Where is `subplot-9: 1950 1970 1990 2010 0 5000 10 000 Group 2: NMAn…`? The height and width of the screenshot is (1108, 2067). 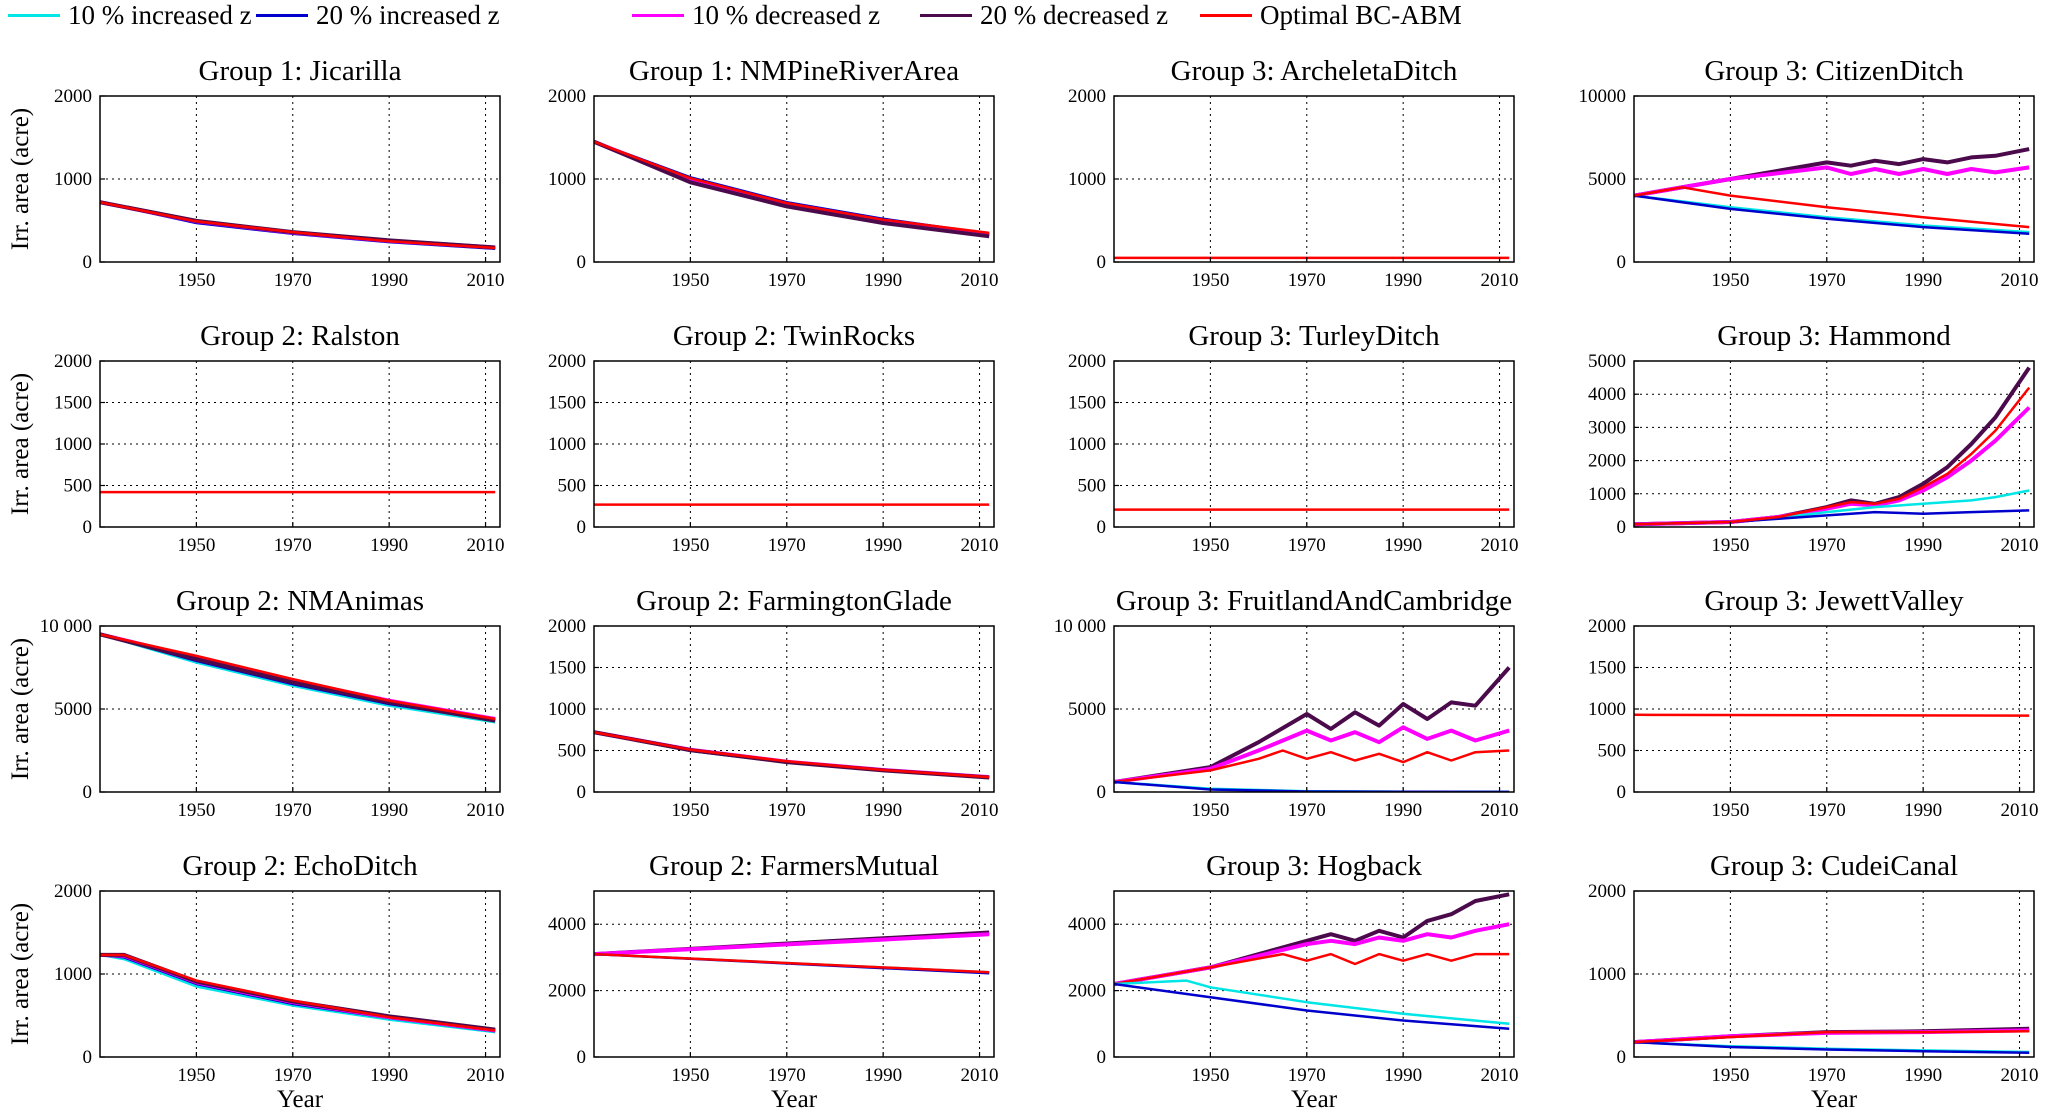 subplot-9: 1950 1970 1990 2010 0 5000 10 000 Group 2: NMAn… is located at coordinates (256, 703).